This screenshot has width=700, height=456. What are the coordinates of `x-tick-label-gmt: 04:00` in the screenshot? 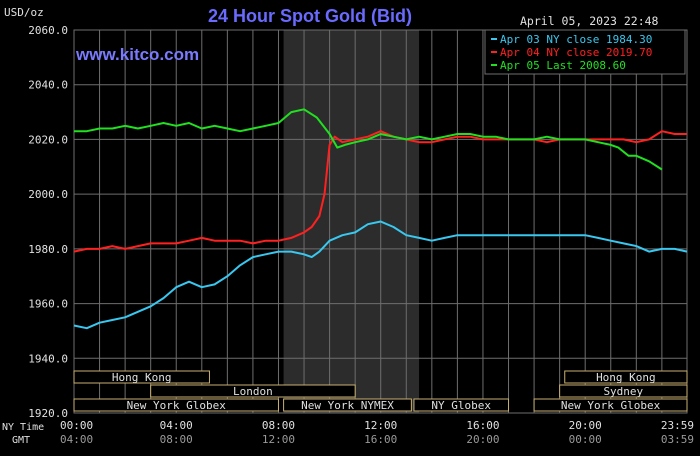 It's located at (76, 439).